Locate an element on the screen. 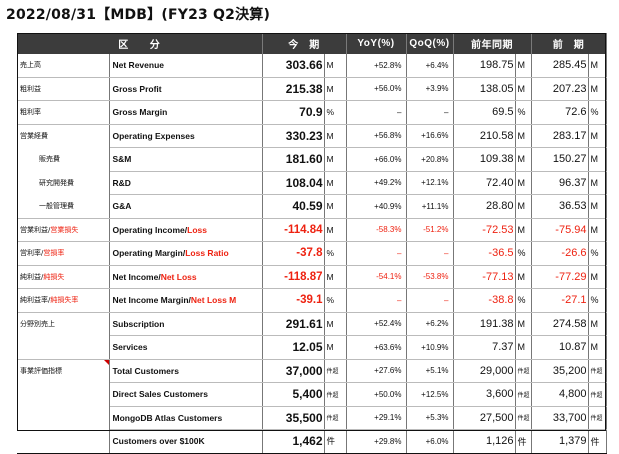  en-label-cell: MongoDB Atlas Customers is located at coordinates (186, 418).